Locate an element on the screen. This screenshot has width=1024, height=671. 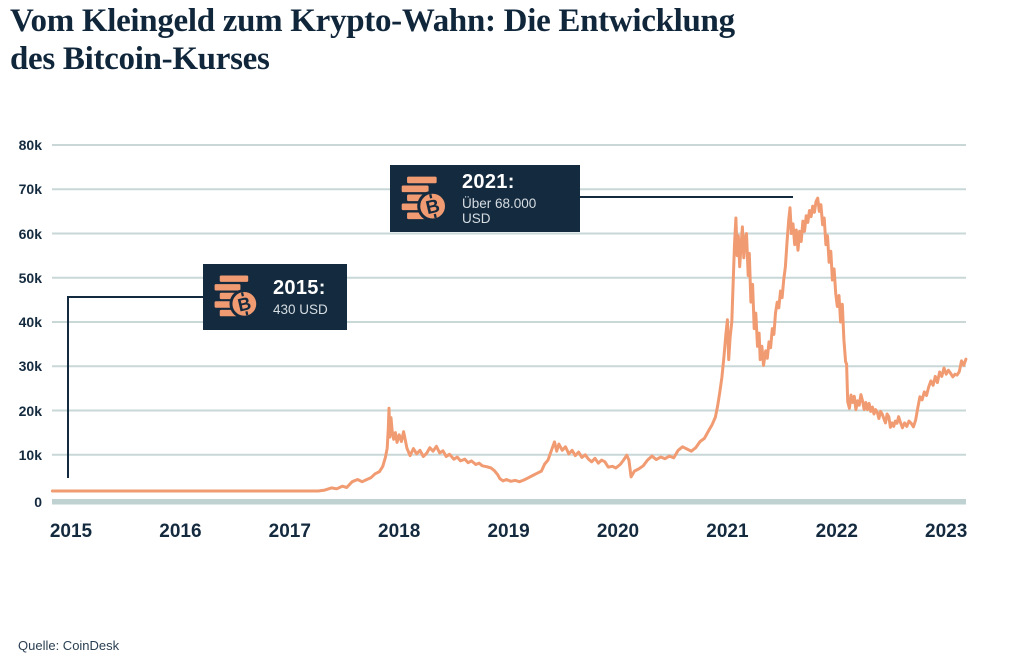
callout-2015: B 2015: 430 USD is located at coordinates (275, 297).